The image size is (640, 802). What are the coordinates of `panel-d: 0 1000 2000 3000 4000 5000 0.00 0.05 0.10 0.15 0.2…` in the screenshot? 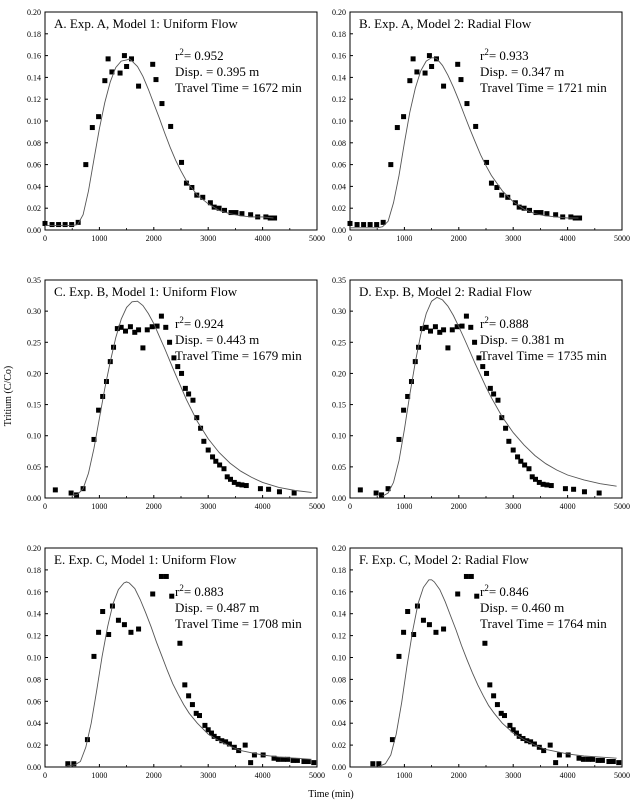 It's located at (481, 393).